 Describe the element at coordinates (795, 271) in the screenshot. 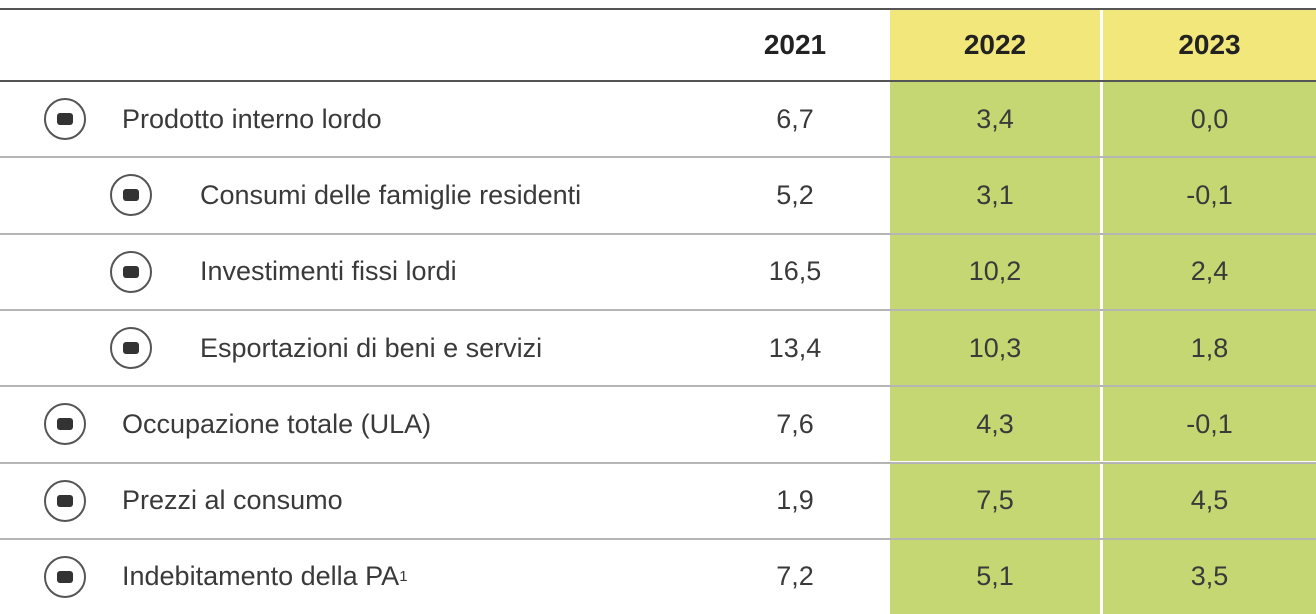

I see `value-cell: 16,5` at that location.